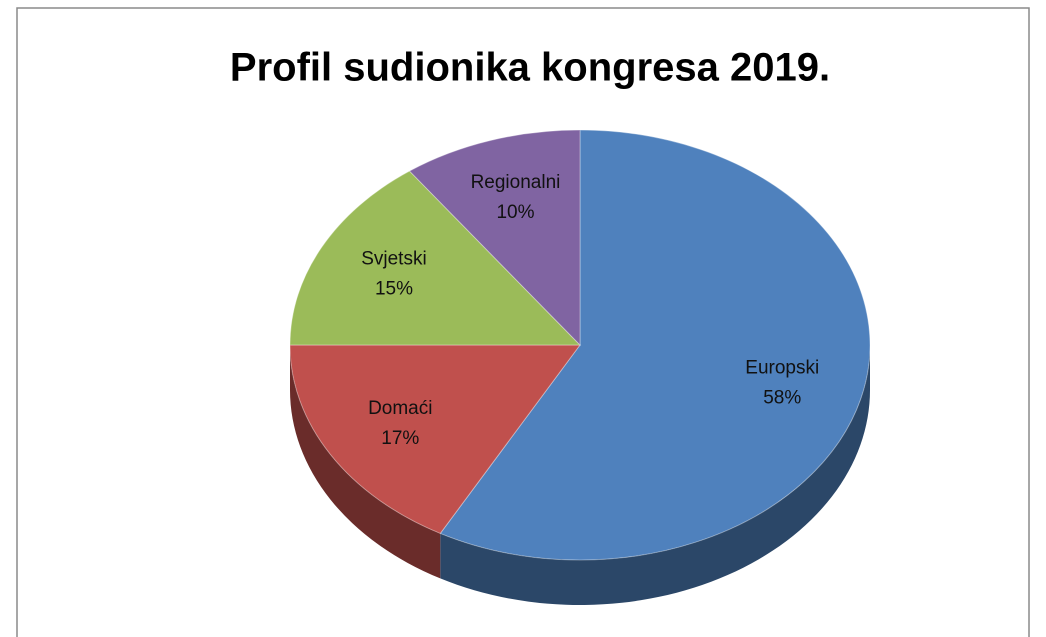  I want to click on chart-title: Profil sudionika kongresa 2019., so click(530, 68).